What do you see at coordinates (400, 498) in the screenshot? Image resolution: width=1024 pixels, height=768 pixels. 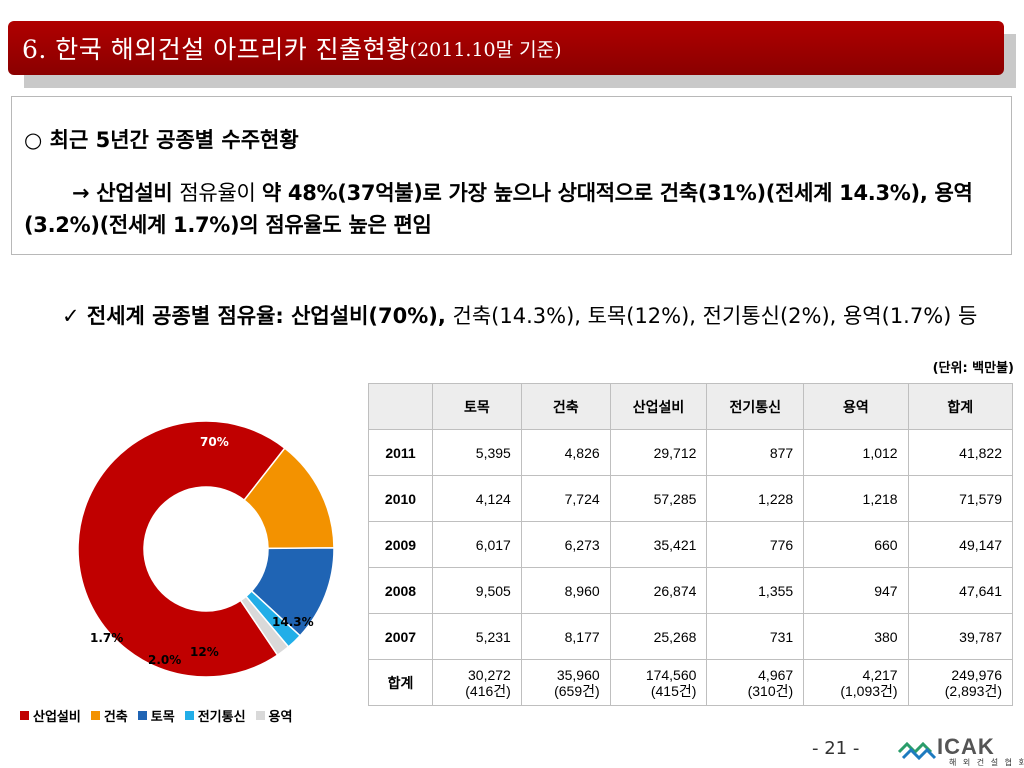 I see `table-cell-year: 2010` at bounding box center [400, 498].